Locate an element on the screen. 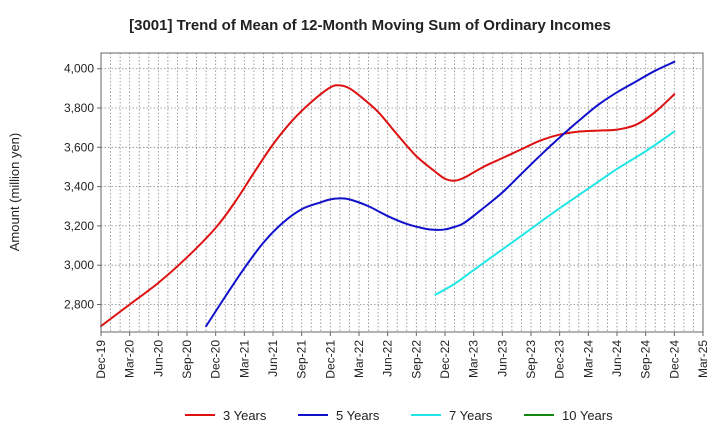 This screenshot has width=720, height=440. y-axis-ticks: 2,800 3,000 3,200 3,400 3,600 3,800 4,000 is located at coordinates (82, 186).